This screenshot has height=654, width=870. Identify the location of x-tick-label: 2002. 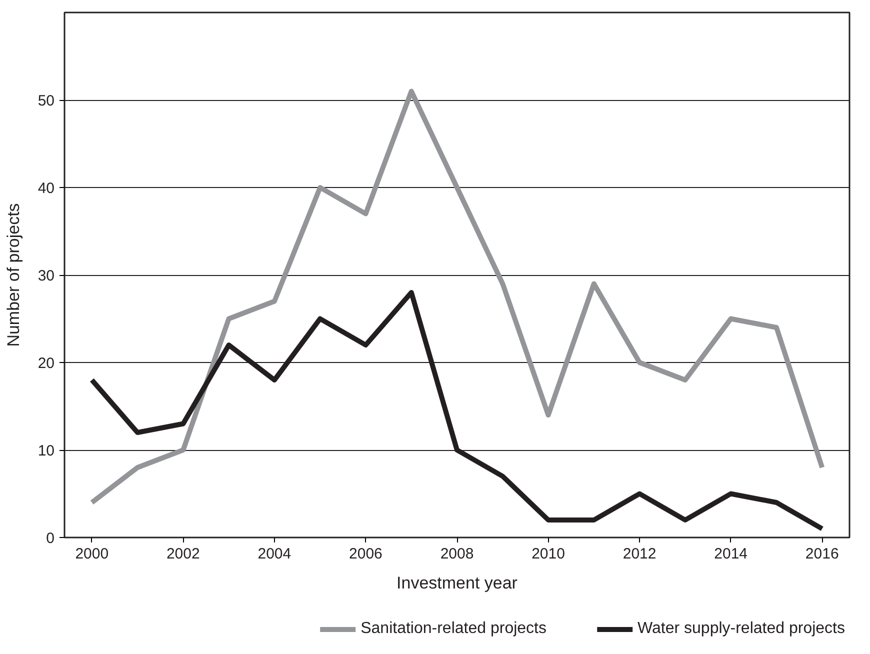
(183, 554).